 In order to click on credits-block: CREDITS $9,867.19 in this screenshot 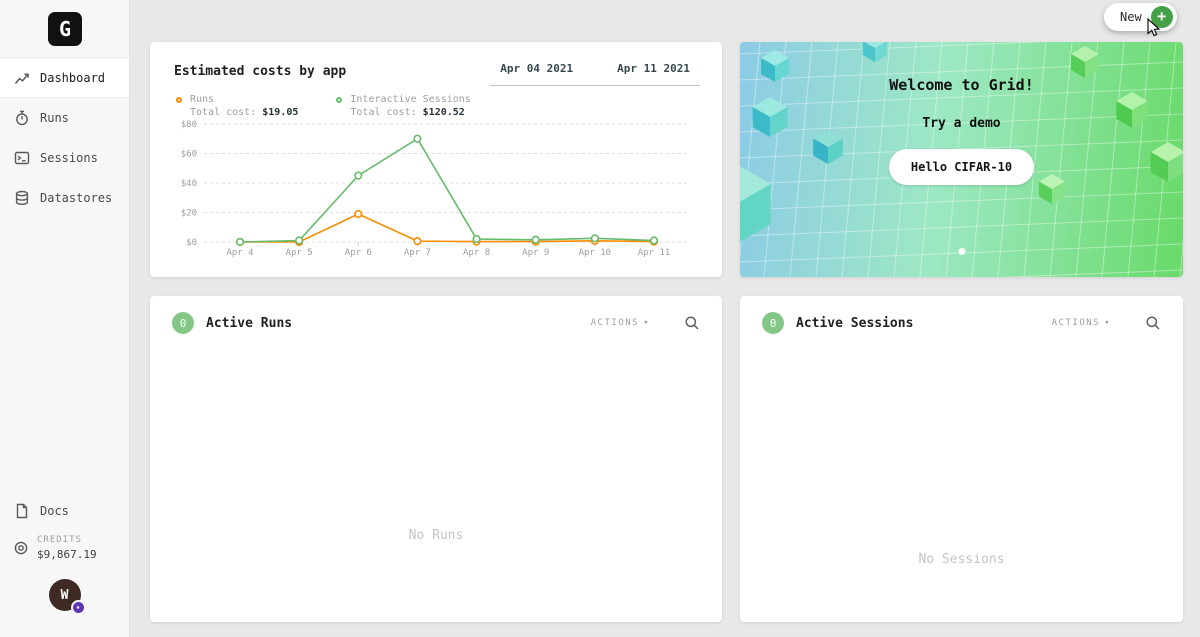, I will do `click(64, 548)`.